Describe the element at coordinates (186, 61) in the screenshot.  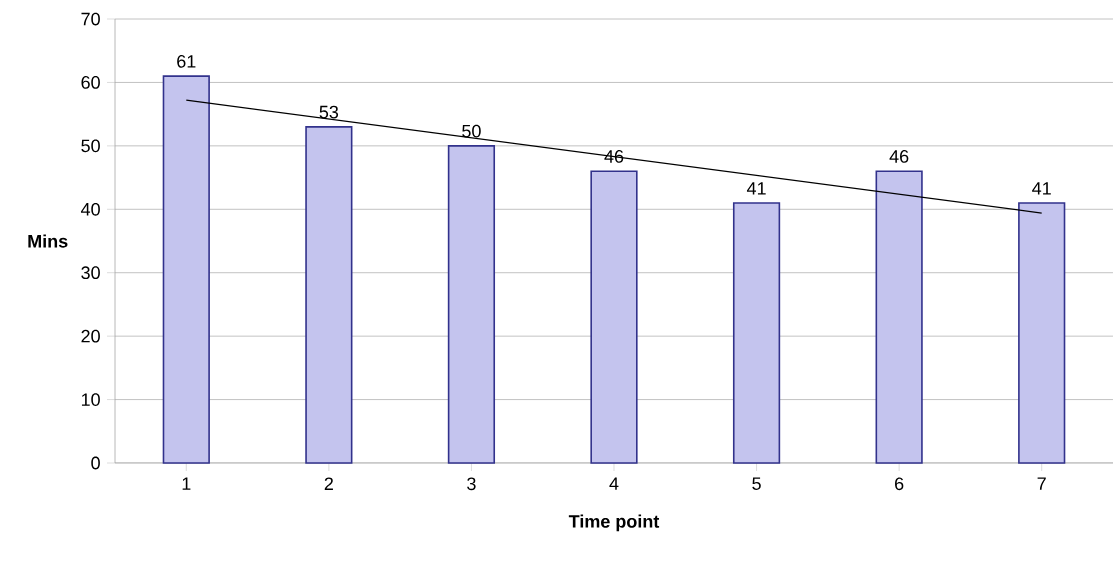
I see `data-label: 61` at that location.